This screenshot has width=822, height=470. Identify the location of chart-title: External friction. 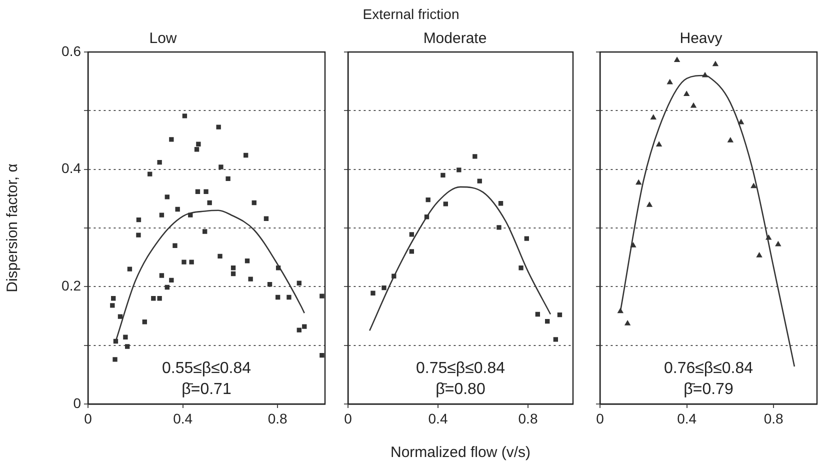
(411, 14).